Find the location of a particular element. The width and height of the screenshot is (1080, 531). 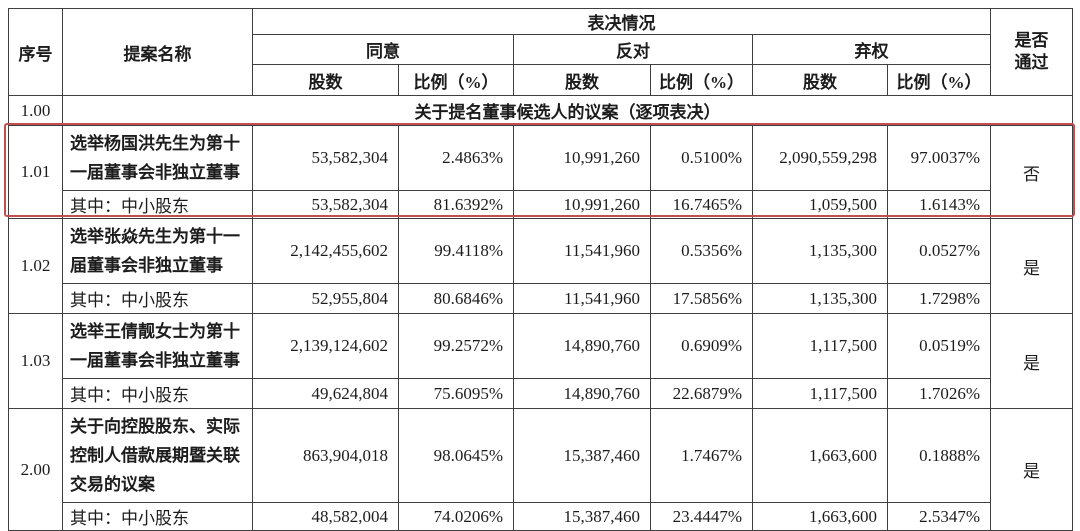

section-row: 1.00 关于提名董事候选人的议案（逐项表决） is located at coordinates (540, 110).